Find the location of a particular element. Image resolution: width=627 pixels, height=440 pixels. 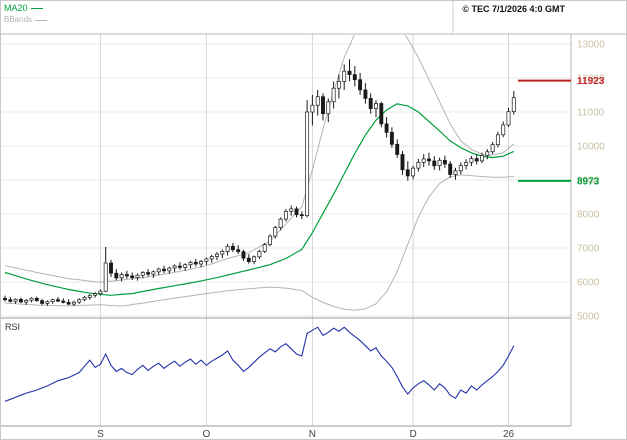

y-axis-tick-label: 6000 is located at coordinates (588, 283).